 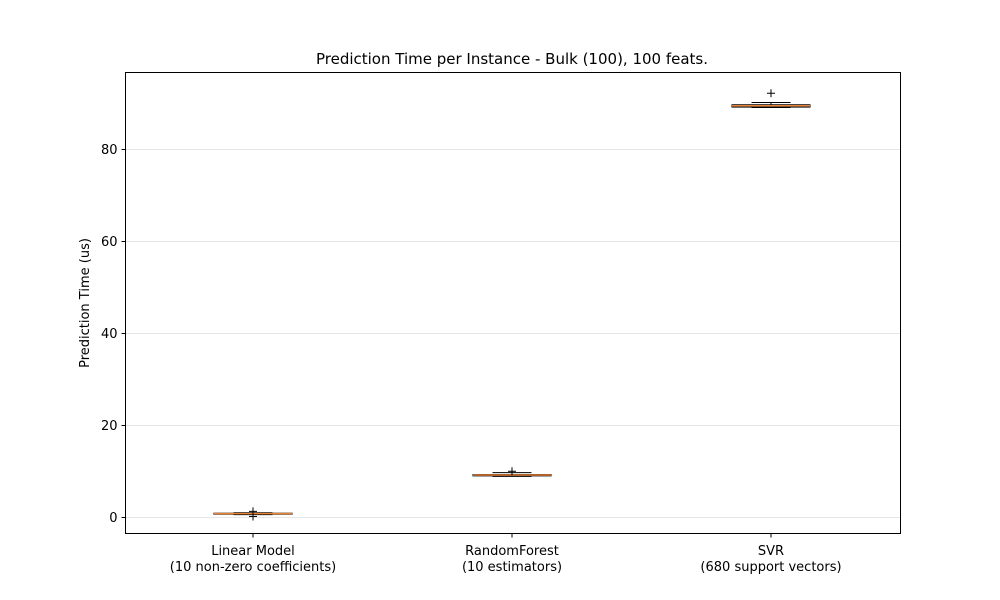 I want to click on y-axis: 0 20 40 60 80, so click(x=113, y=334).